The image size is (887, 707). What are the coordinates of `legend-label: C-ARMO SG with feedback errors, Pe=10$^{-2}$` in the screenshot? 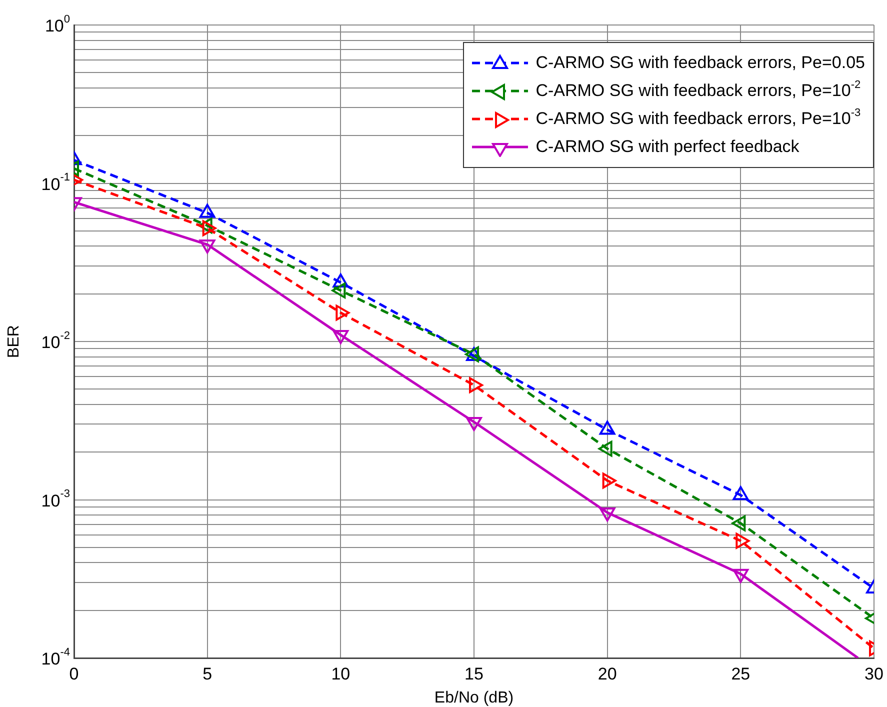 It's located at (698, 90).